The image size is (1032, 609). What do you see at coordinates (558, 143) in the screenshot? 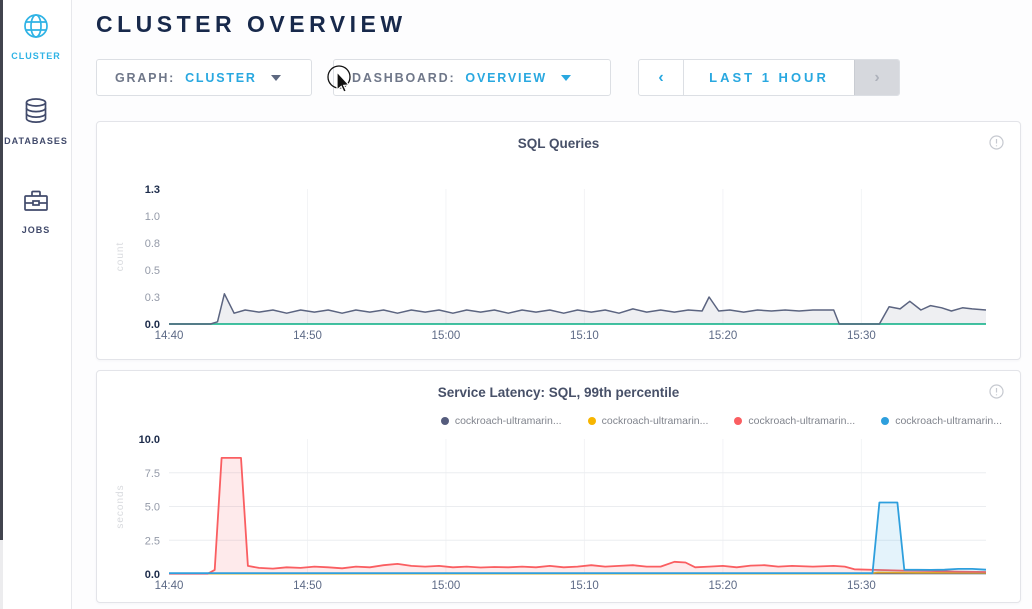
I see `chart-title: SQL Queries` at bounding box center [558, 143].